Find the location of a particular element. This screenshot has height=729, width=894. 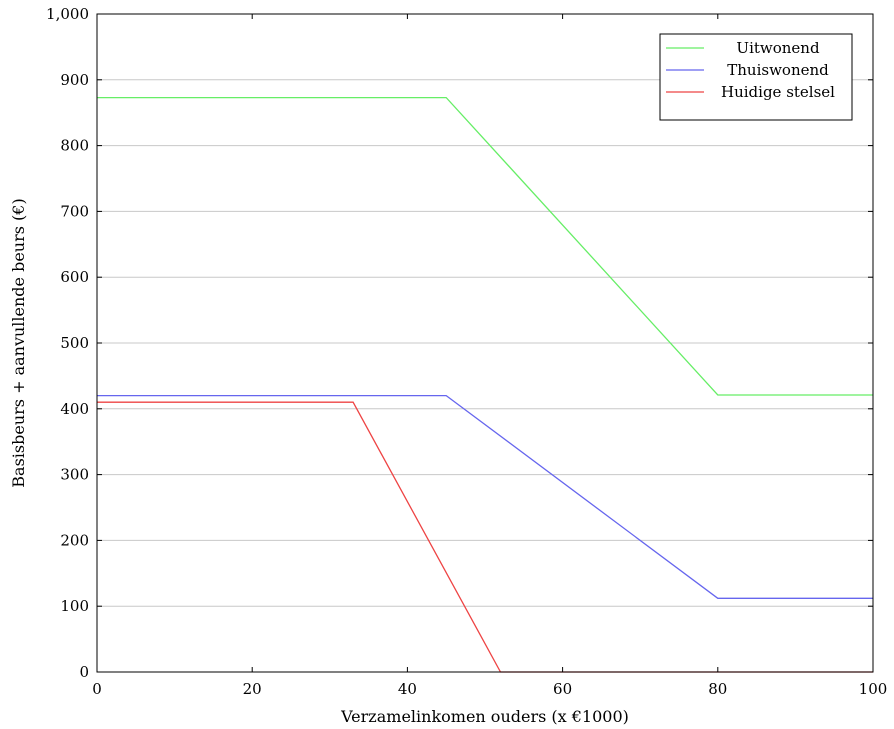

y-tick-label: 0 is located at coordinates (84, 672).